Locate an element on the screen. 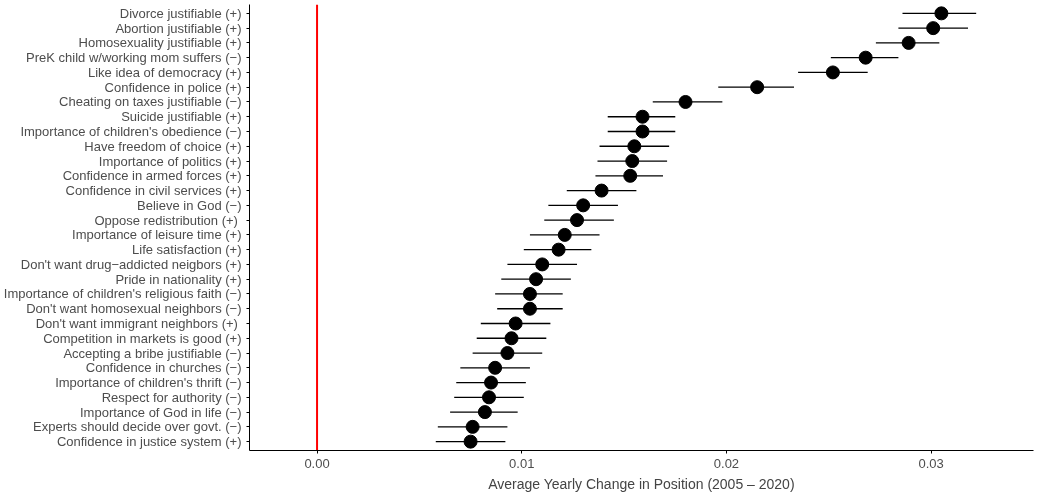 This screenshot has height=494, width=1041. y-tick-label: PreK child w/working mom suffers (−) is located at coordinates (134, 58).